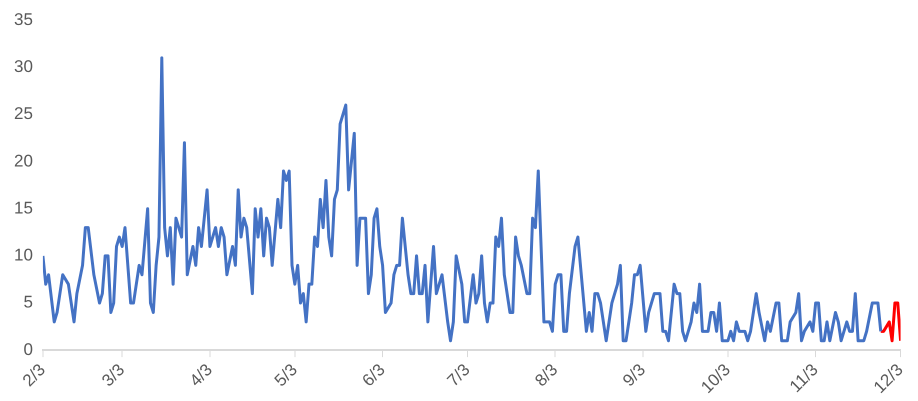  Describe the element at coordinates (546, 375) in the screenshot. I see `x-tick-label: 8/3` at that location.